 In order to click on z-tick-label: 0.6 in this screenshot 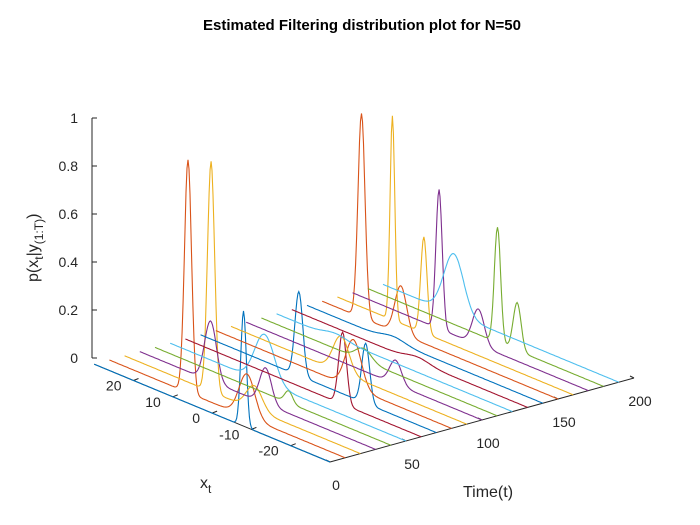, I will do `click(69, 214)`.